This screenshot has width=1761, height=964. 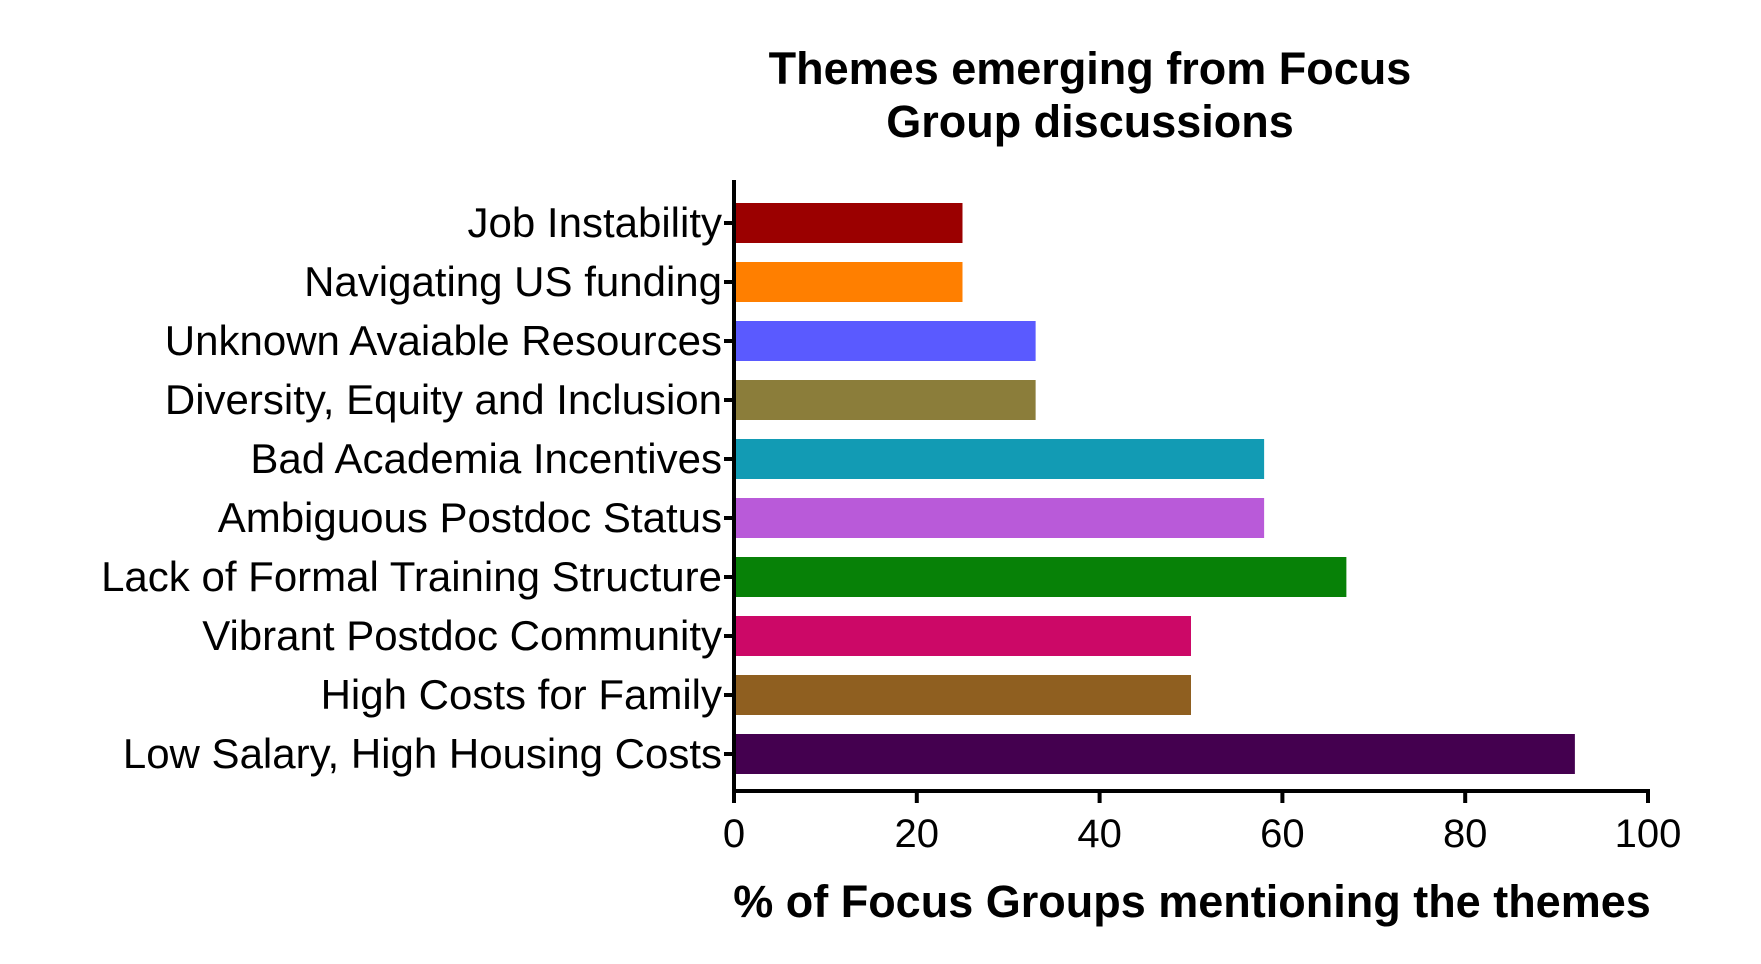 What do you see at coordinates (1465, 834) in the screenshot?
I see `x-tick-label-4: 80` at bounding box center [1465, 834].